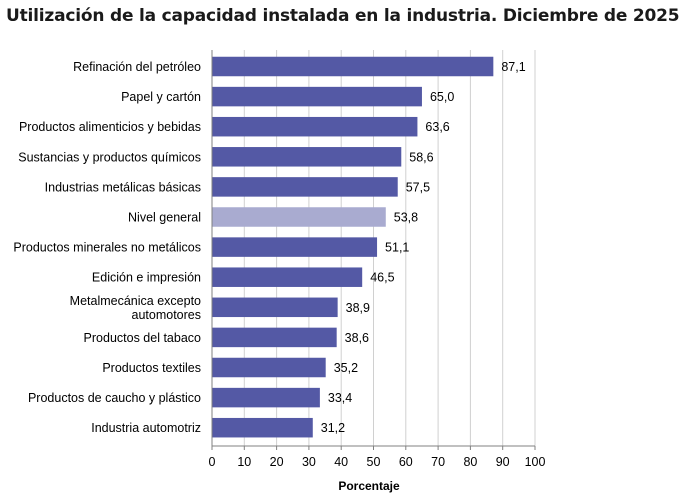 The width and height of the screenshot is (690, 497). I want to click on value-label: 57,5, so click(418, 187).